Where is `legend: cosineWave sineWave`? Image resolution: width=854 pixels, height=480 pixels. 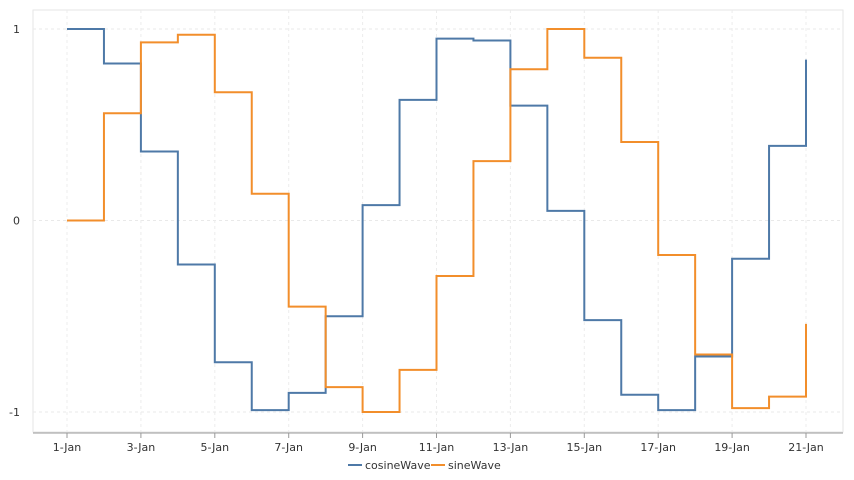
legend: cosineWave sineWave is located at coordinates (424, 465).